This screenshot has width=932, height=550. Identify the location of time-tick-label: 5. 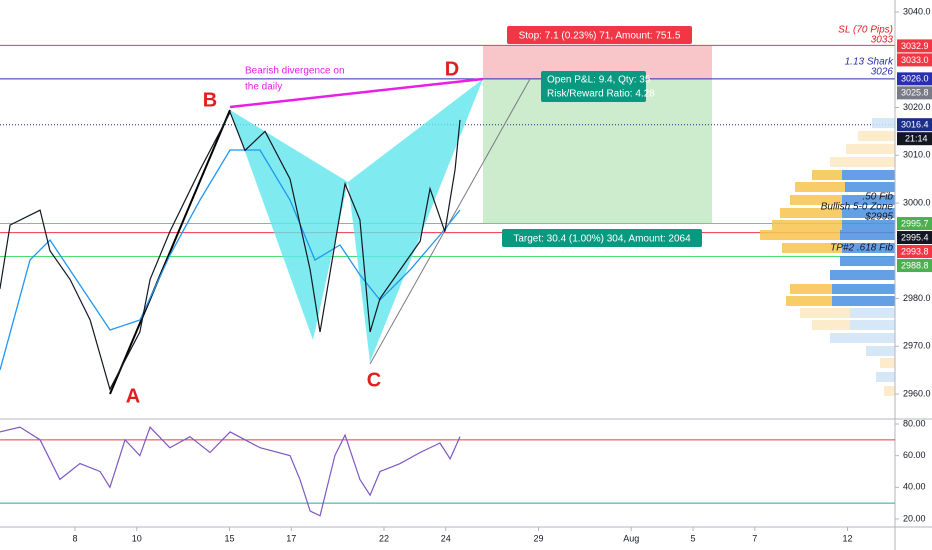
(692, 538).